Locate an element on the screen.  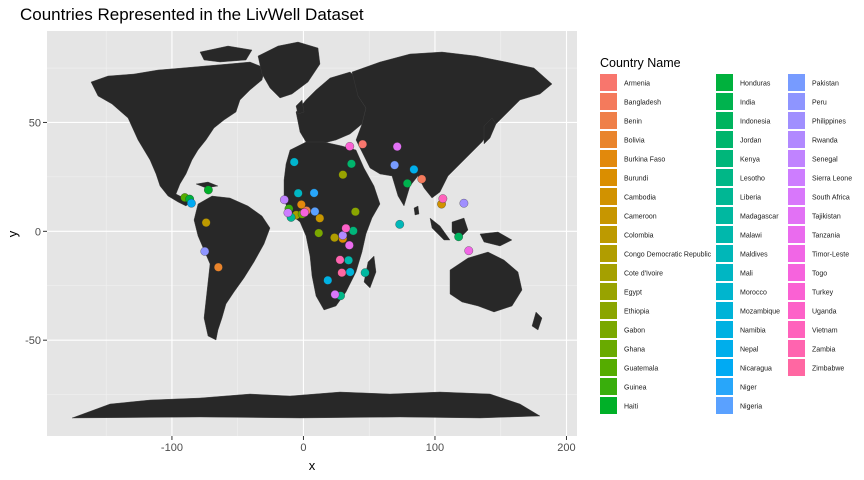
country-turkey is located at coordinates (350, 146).